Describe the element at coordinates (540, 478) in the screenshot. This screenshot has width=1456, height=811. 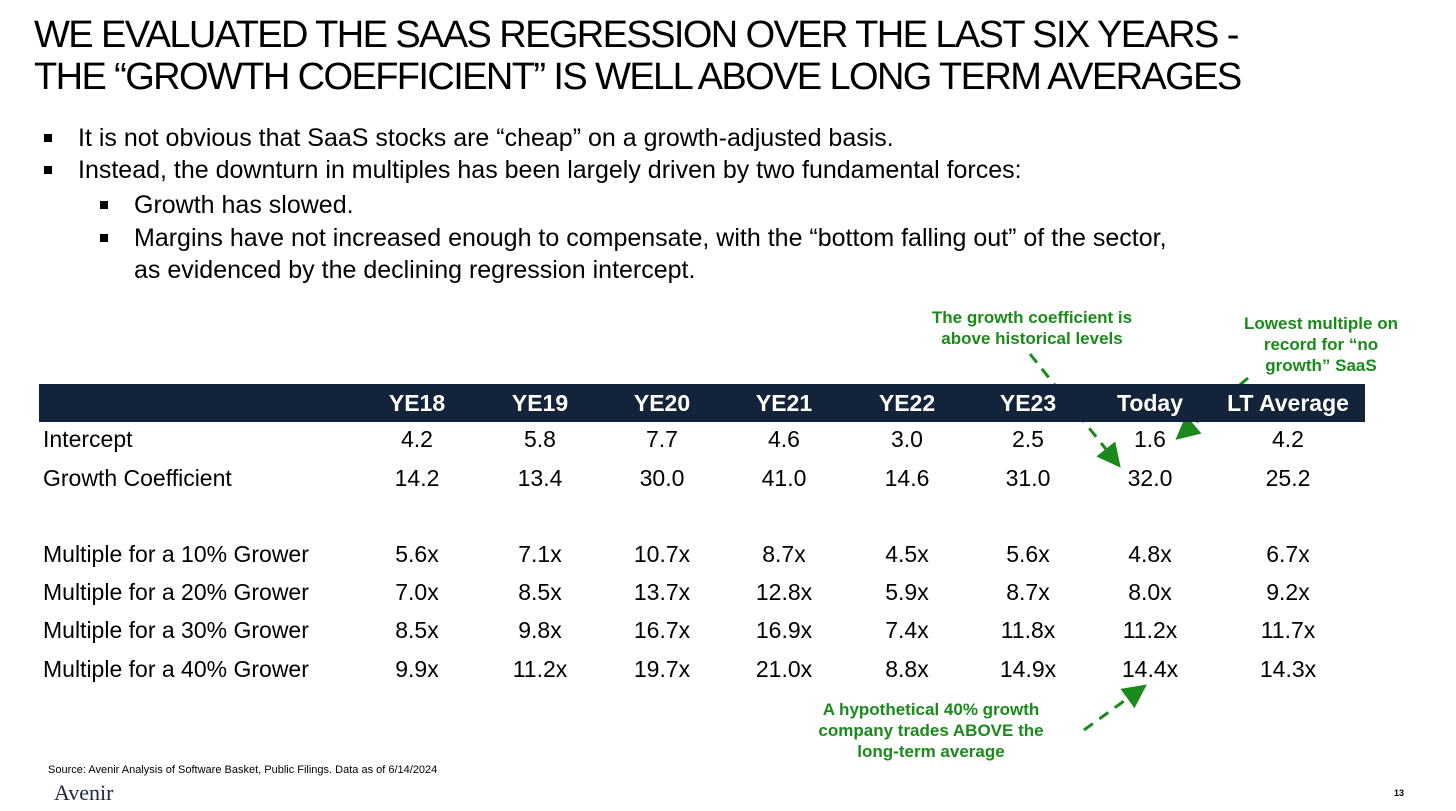
I see `table-cell: 13.4` at that location.